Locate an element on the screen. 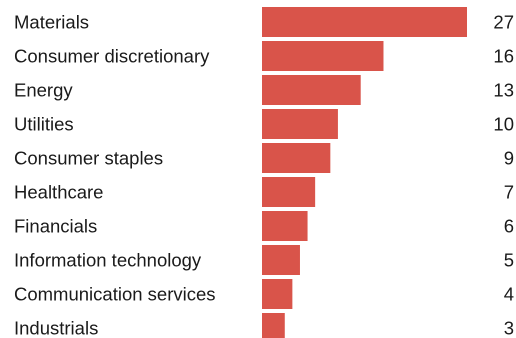  value-label: 13 is located at coordinates (503, 90).